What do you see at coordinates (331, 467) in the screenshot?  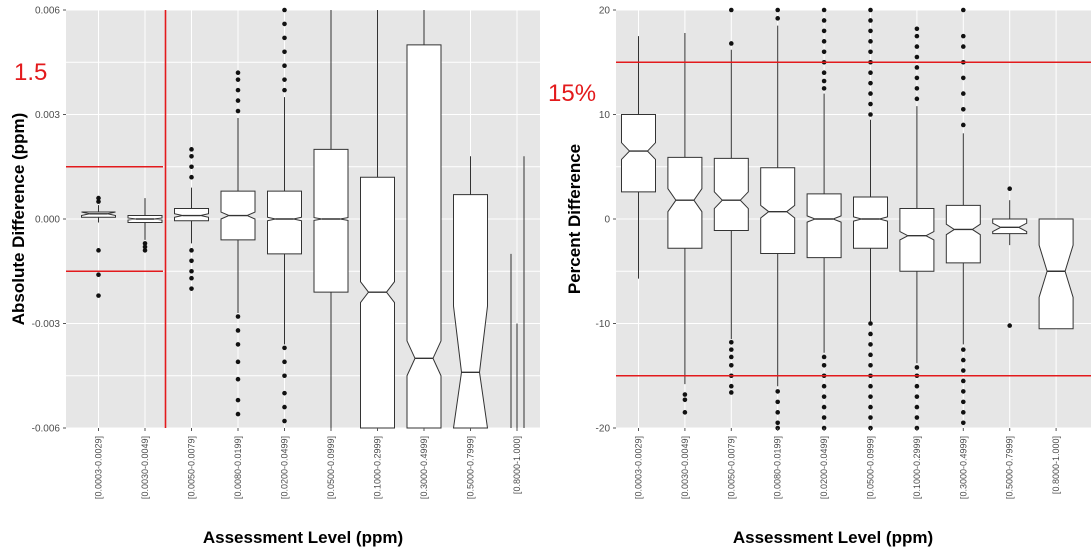 I see `x-category-label: [0.0500-0.0999]` at bounding box center [331, 467].